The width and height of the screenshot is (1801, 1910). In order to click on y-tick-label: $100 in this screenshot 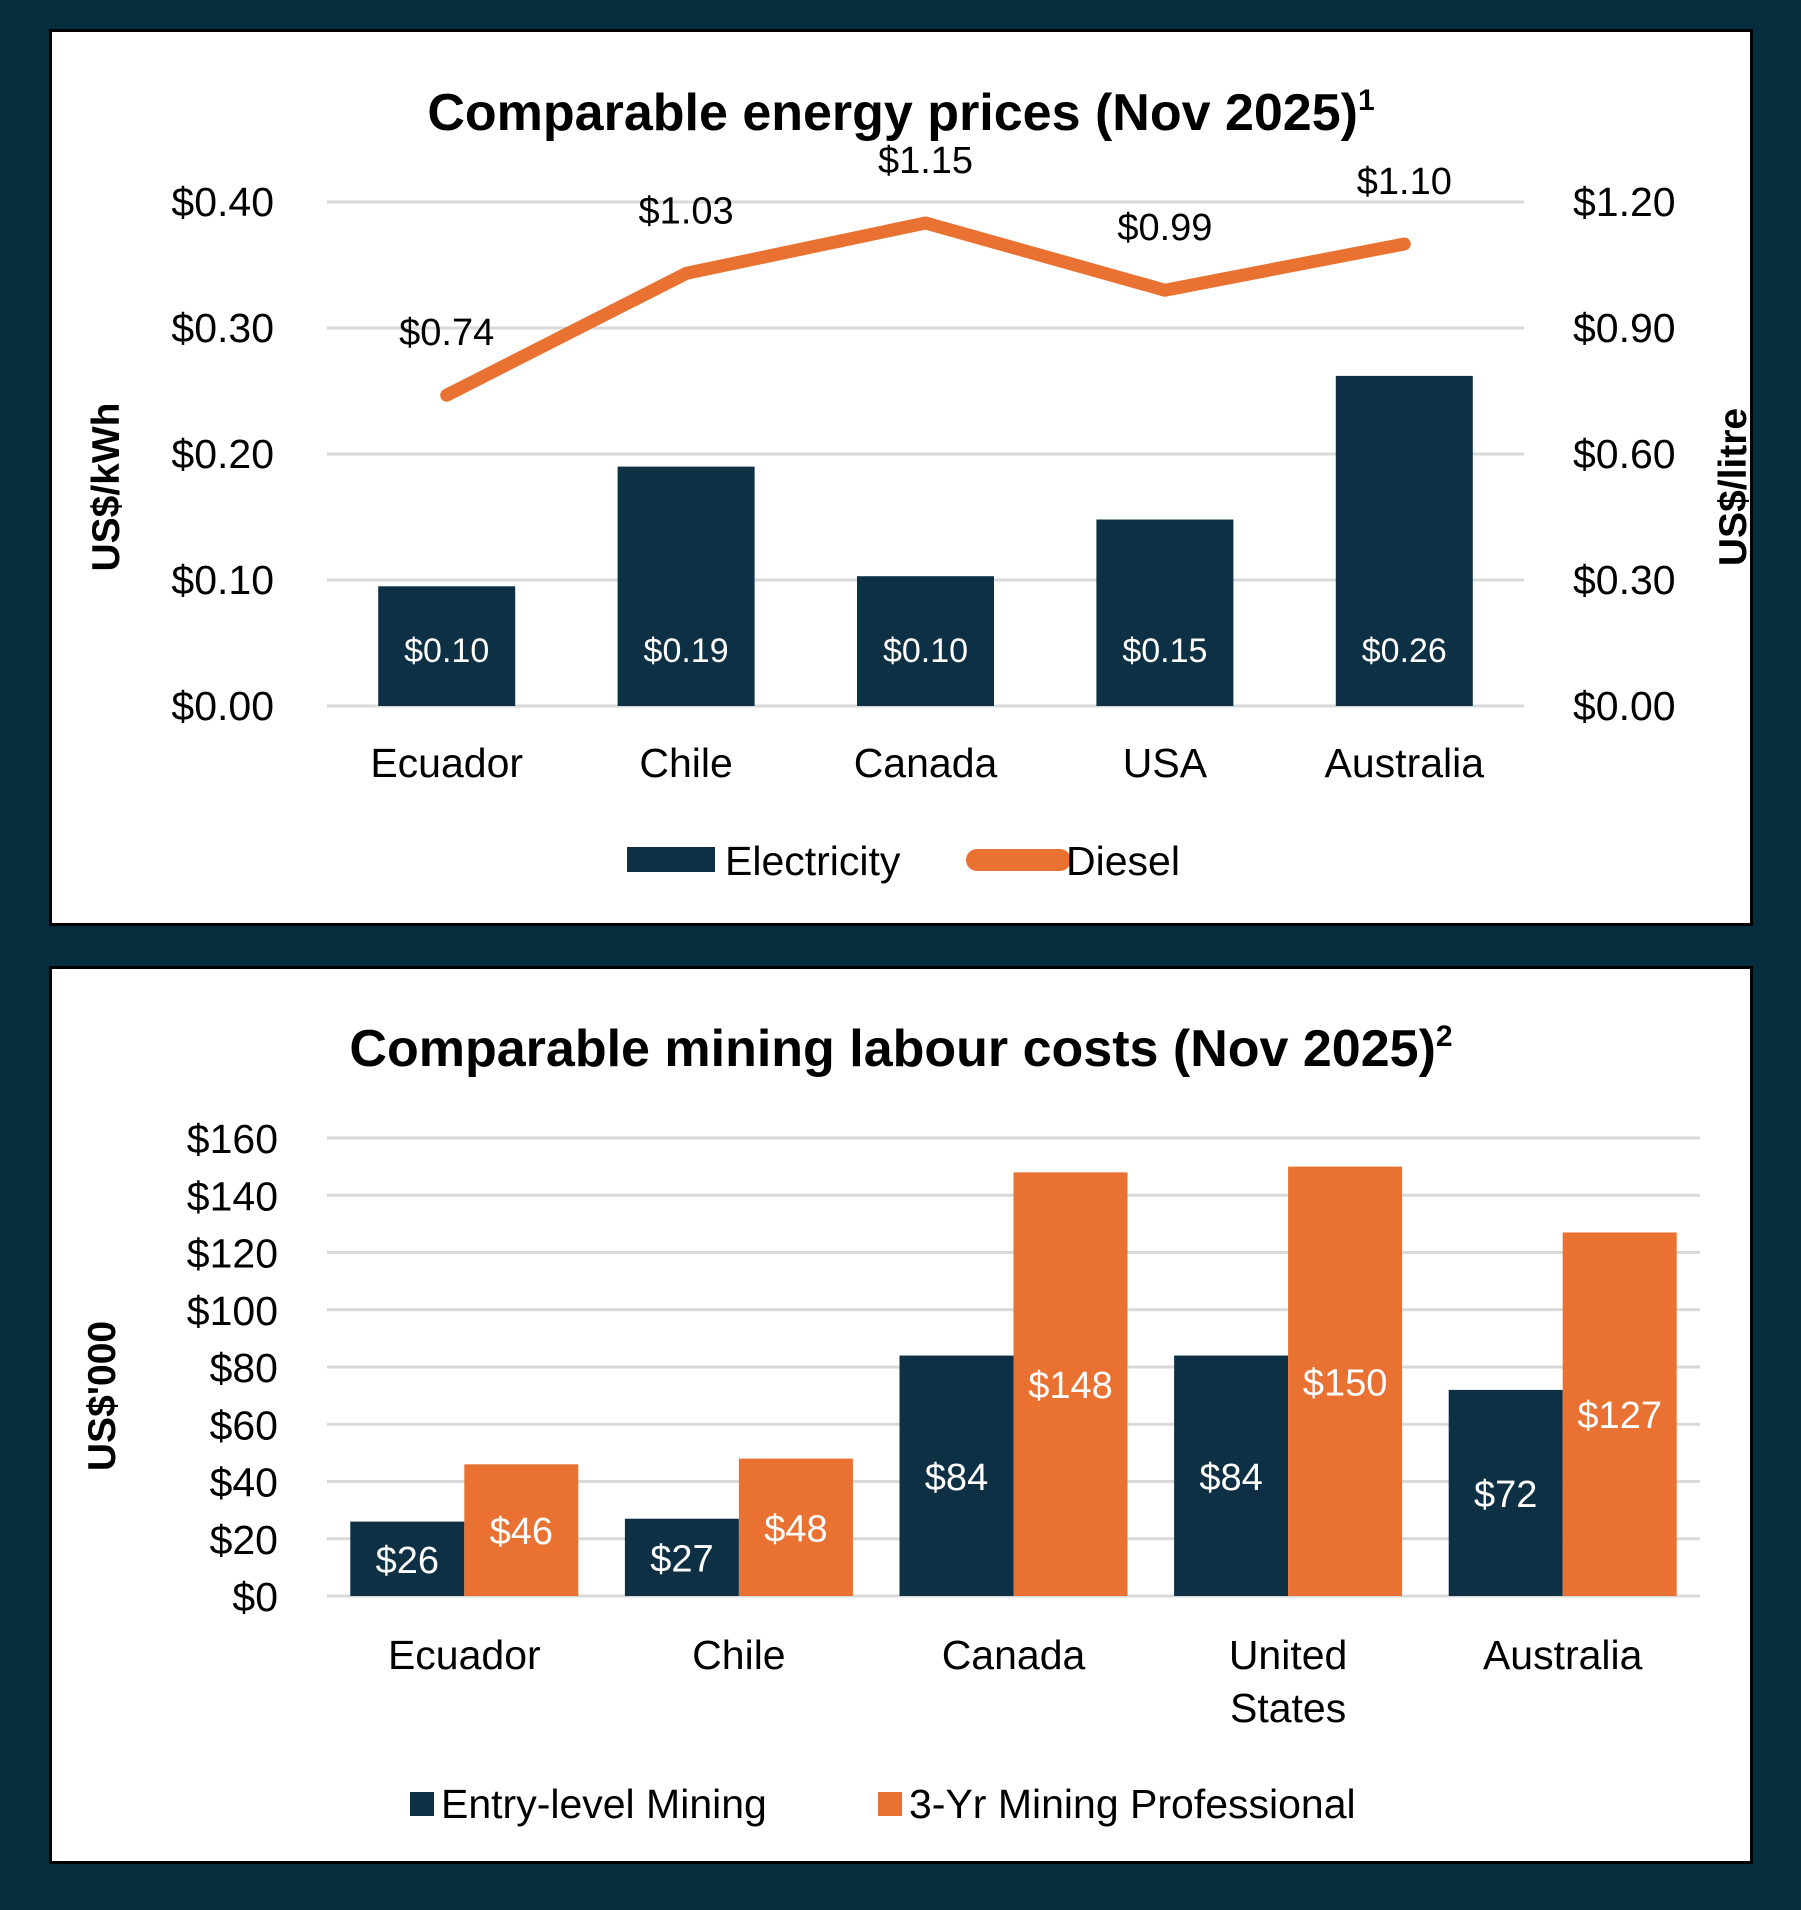, I will do `click(232, 1311)`.